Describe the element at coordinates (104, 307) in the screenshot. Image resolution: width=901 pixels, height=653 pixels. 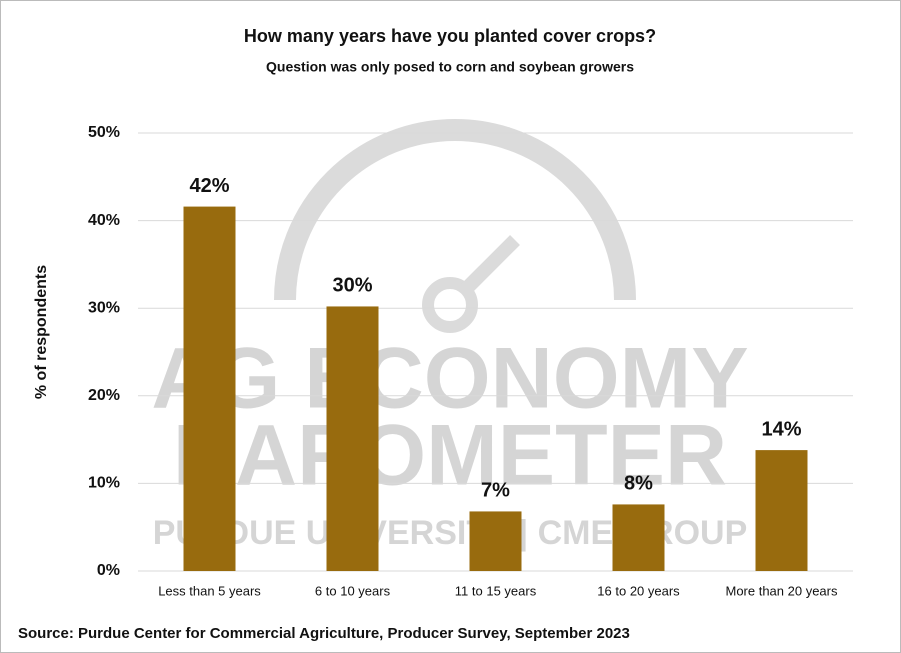
I see `y-tick-label: 30%` at that location.